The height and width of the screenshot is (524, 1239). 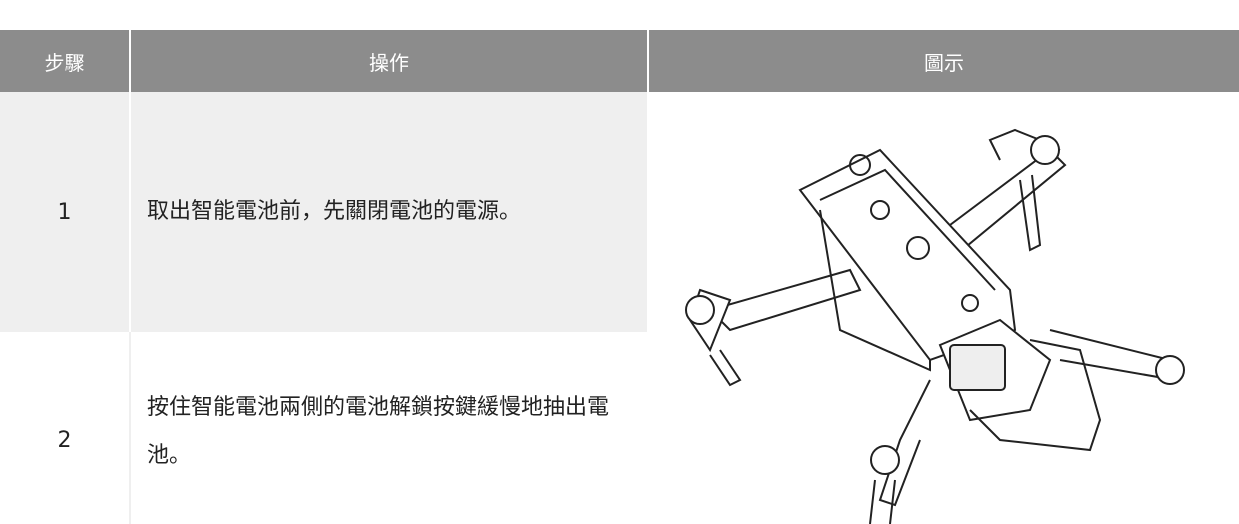 I want to click on header-cell: 步驟, so click(x=64, y=61).